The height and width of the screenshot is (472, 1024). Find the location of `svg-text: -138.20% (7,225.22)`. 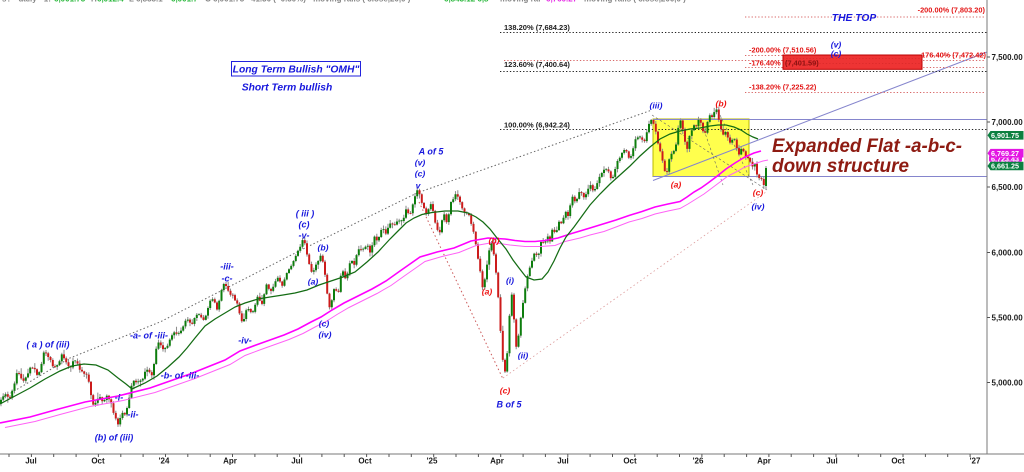

svg-text: -138.20% (7,225.22) is located at coordinates (783, 87).